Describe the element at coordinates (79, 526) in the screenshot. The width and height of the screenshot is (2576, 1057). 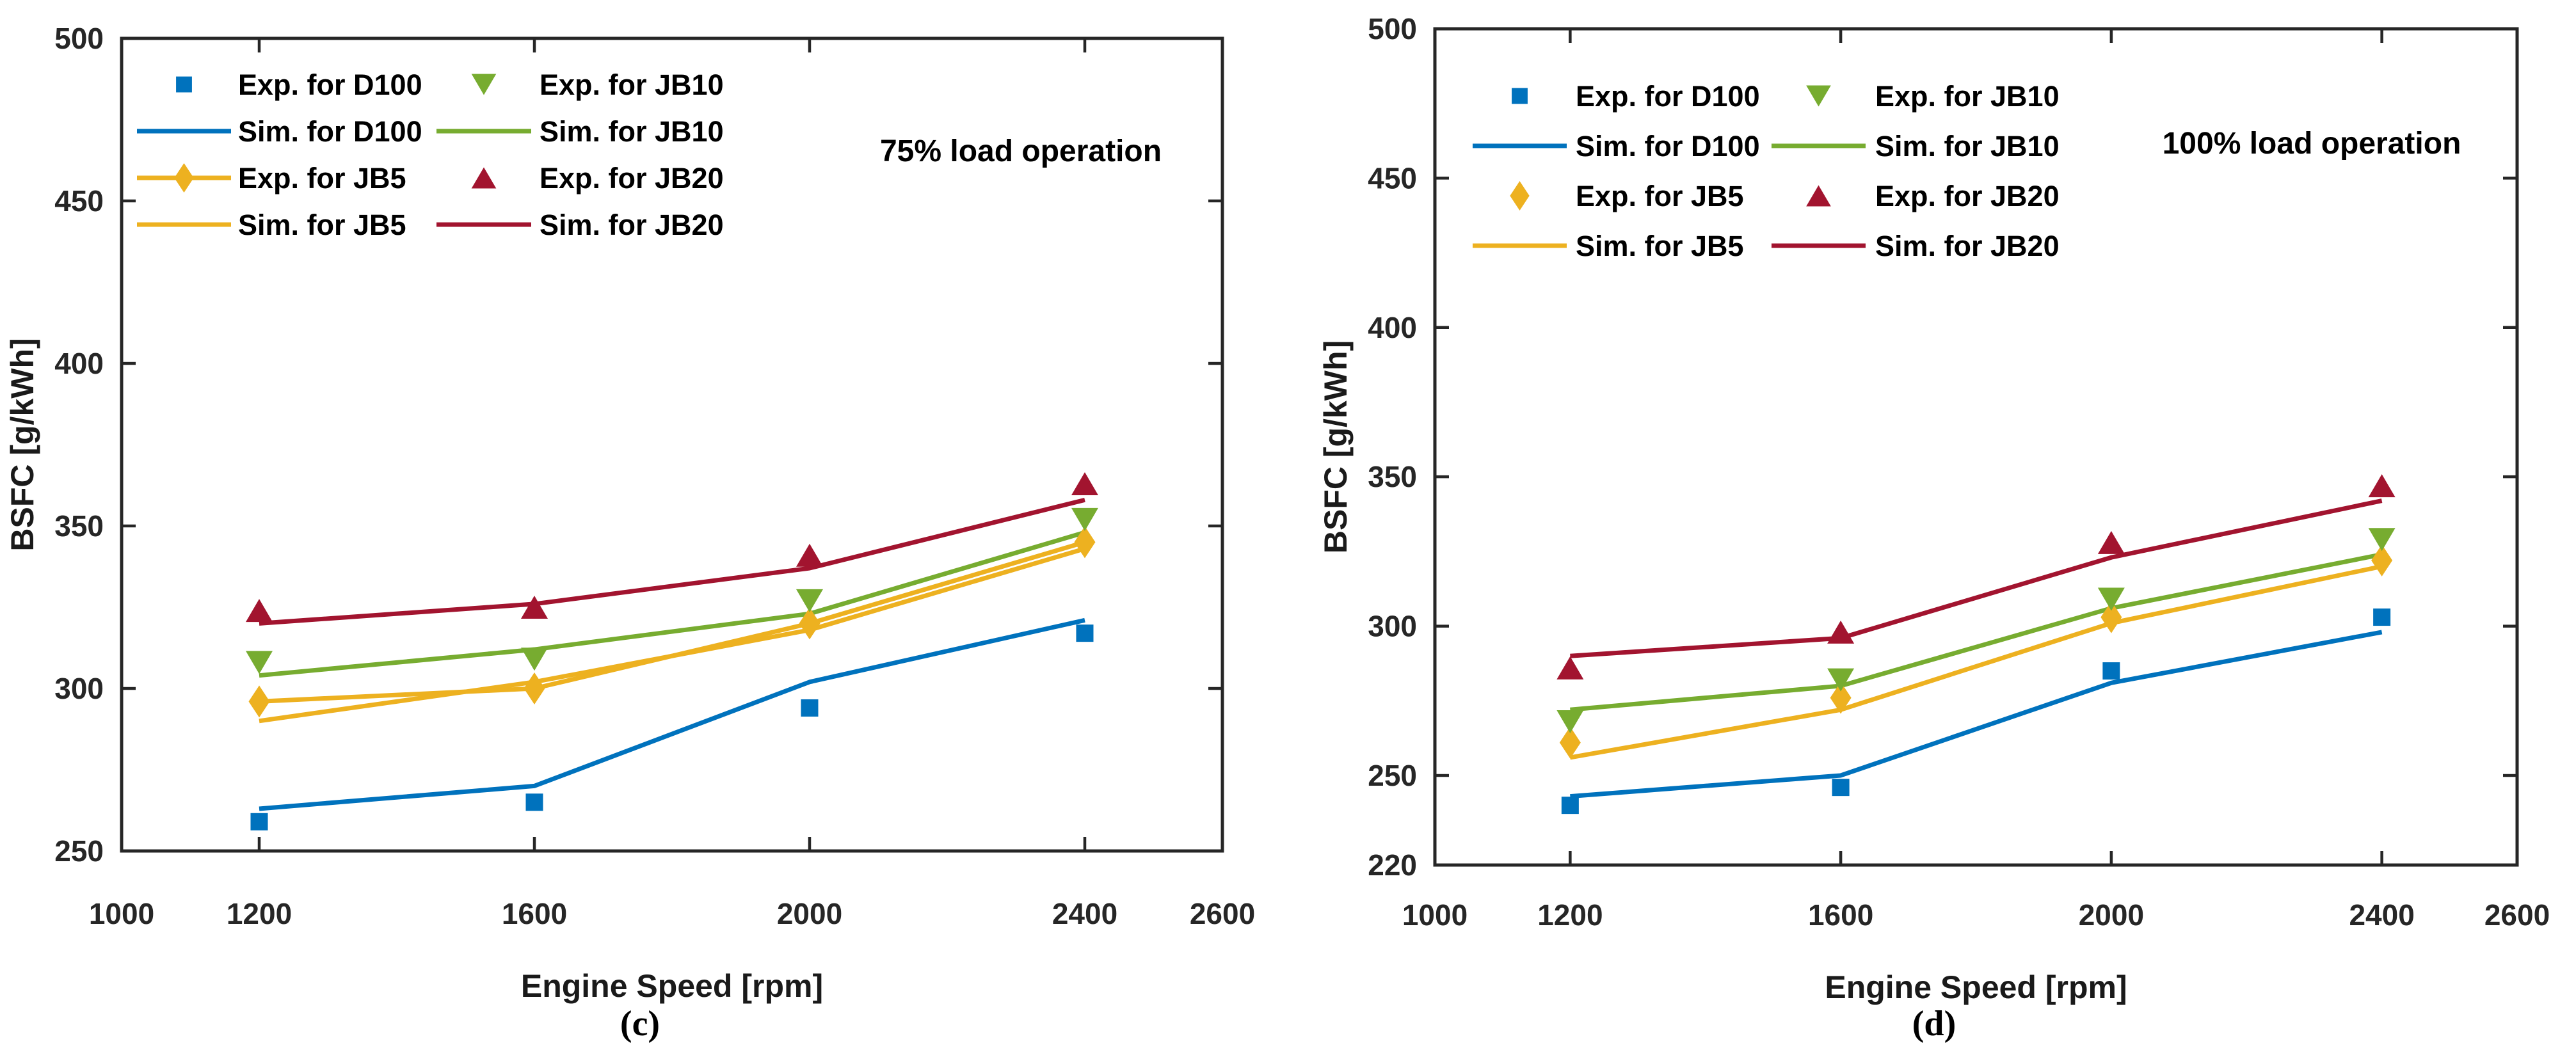
I see `y-tick-label: 350` at that location.